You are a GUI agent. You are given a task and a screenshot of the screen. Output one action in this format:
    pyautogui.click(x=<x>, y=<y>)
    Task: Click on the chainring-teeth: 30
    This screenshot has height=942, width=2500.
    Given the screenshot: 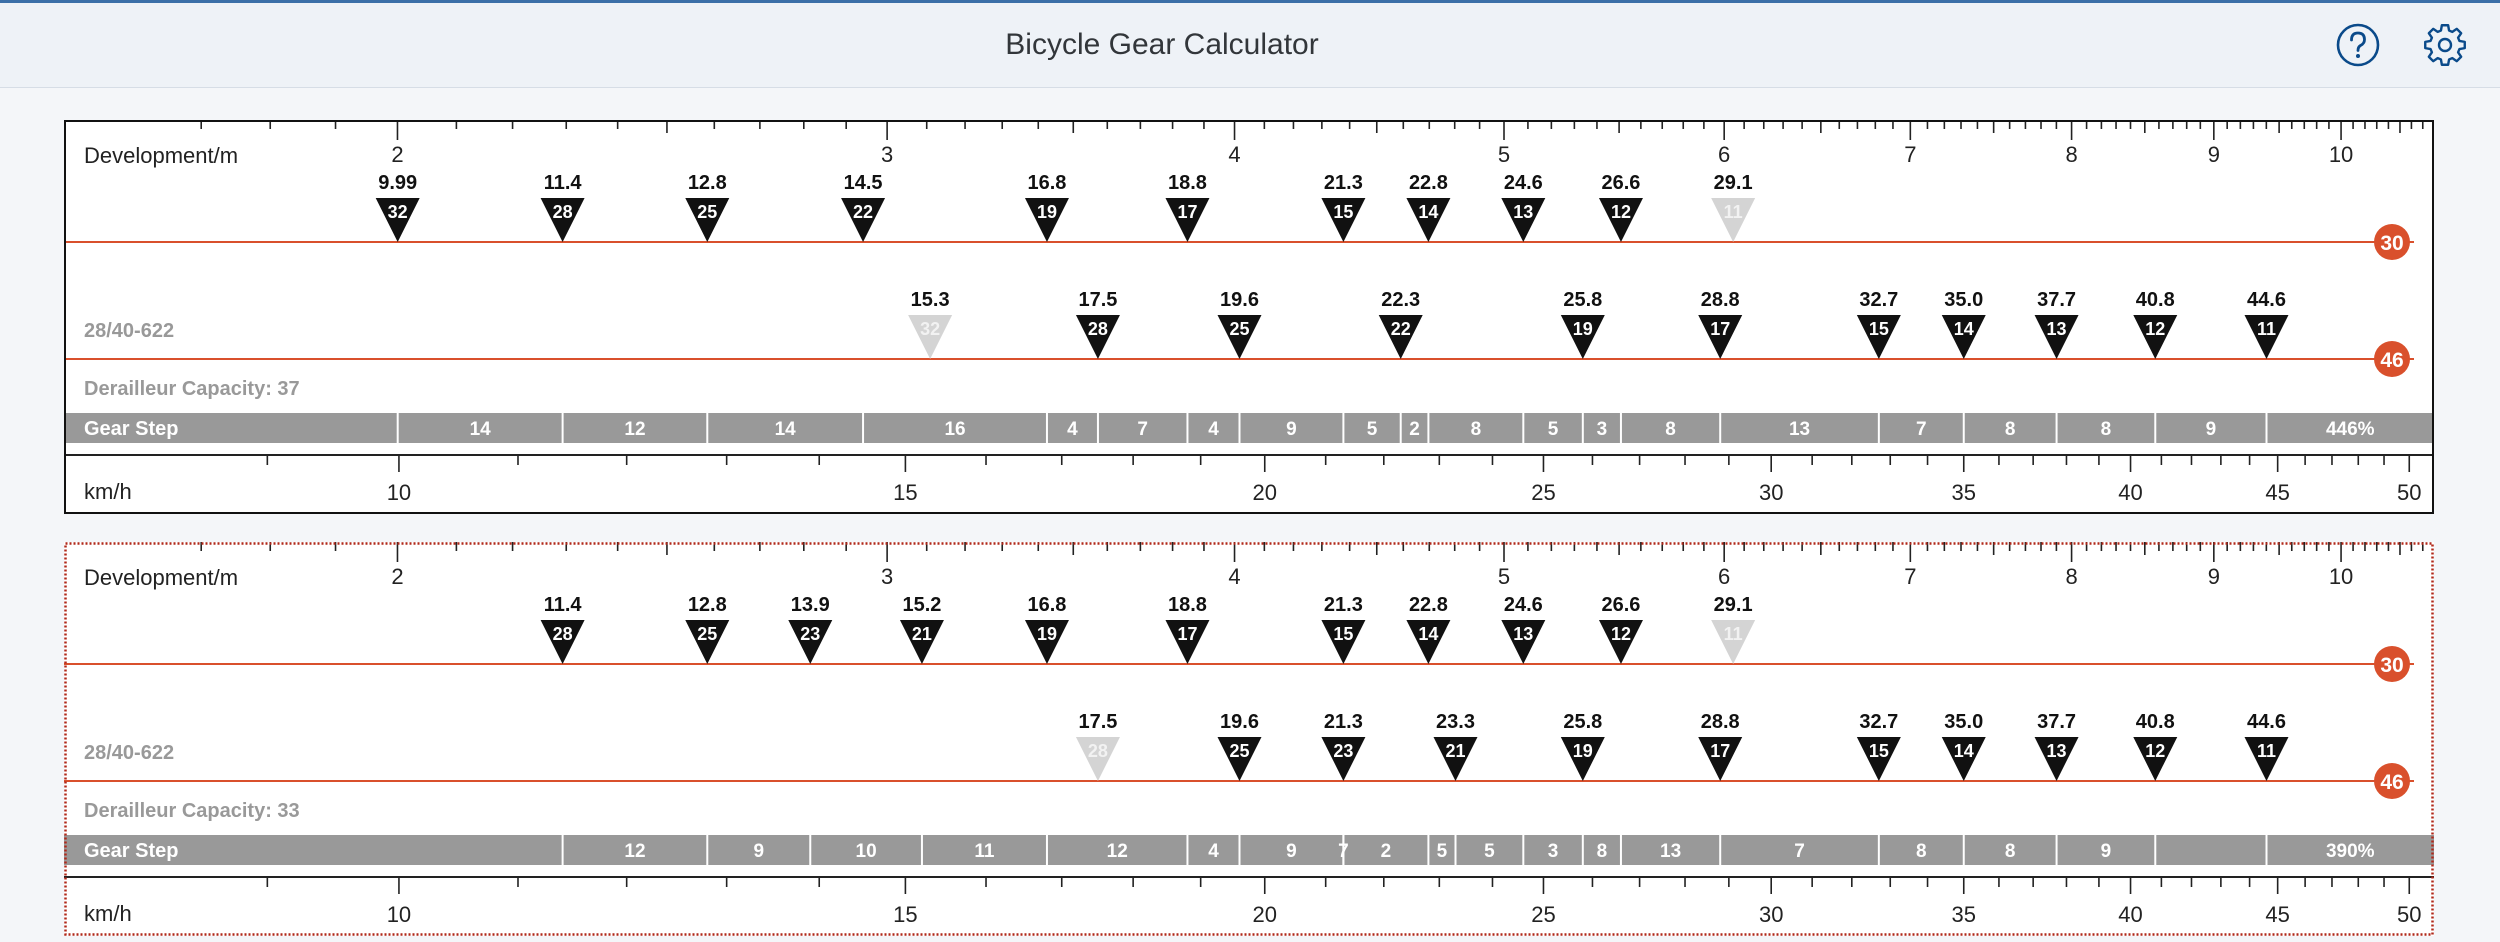 What is the action you would take?
    pyautogui.click(x=2391, y=665)
    